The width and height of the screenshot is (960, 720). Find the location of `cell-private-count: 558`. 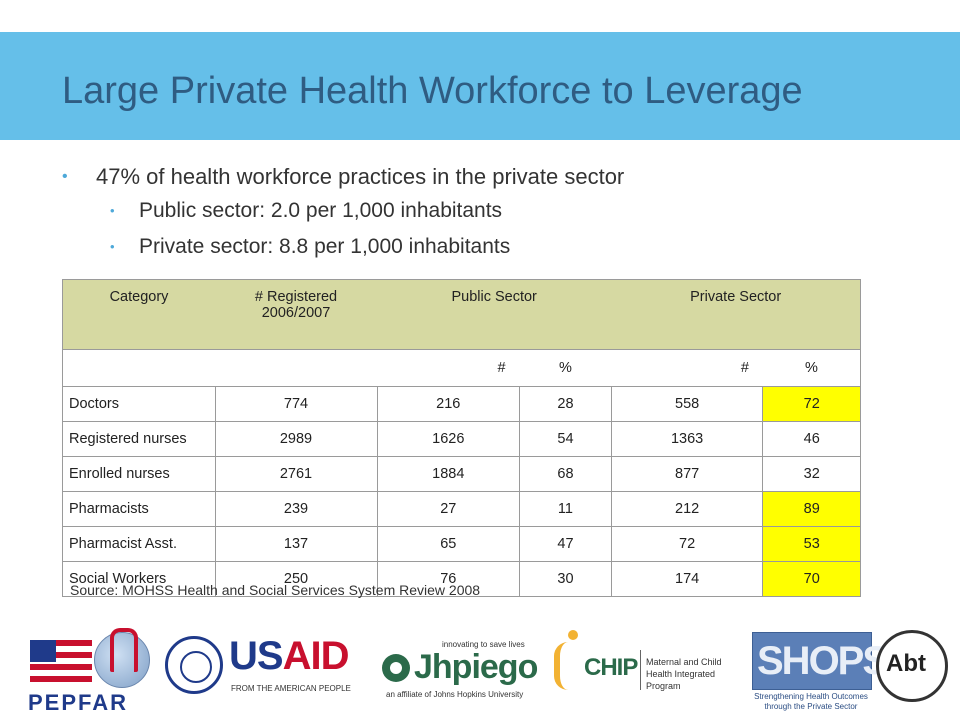

cell-private-count: 558 is located at coordinates (687, 404).